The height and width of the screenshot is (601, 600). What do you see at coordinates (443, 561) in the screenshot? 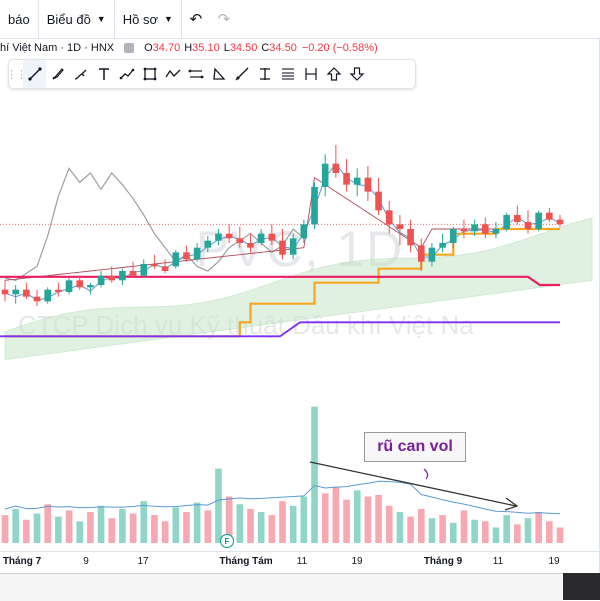
I see `axis-label: Tháng 9` at bounding box center [443, 561].